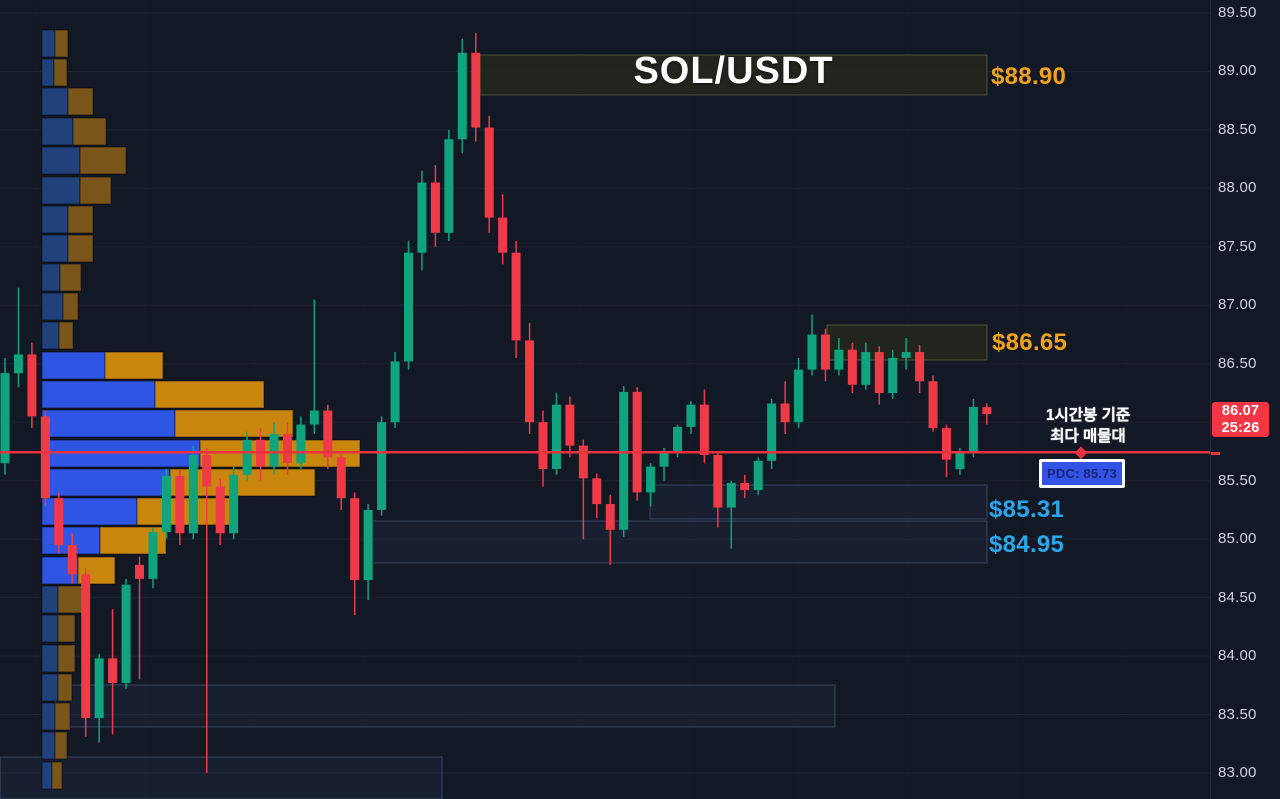 This screenshot has height=799, width=1280. I want to click on price-level-label-8495: $84.95, so click(1027, 544).